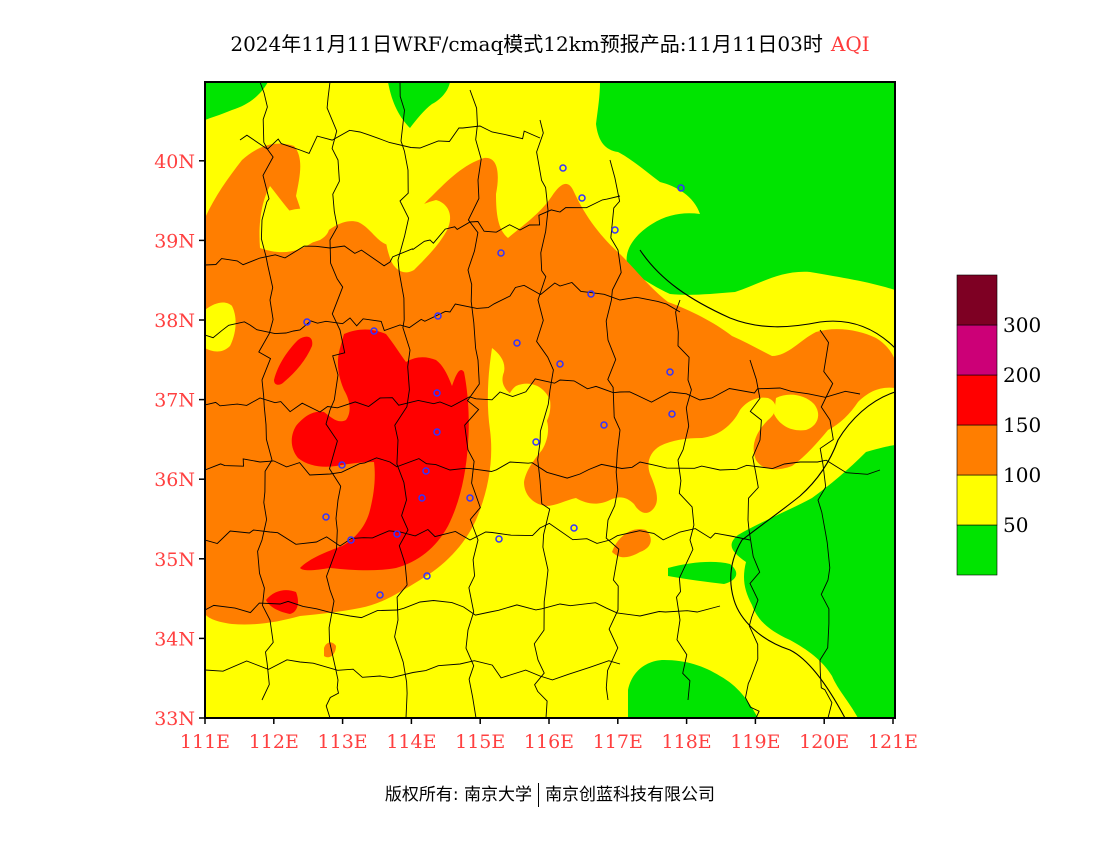  I want to click on moderate-enclave-north, so click(299, 226).